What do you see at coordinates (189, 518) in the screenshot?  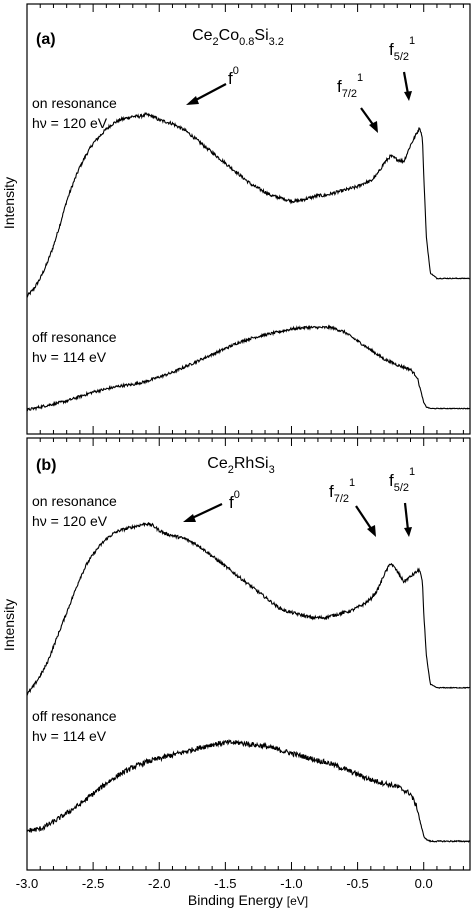 I see `panel-b-f0-arrowhead` at bounding box center [189, 518].